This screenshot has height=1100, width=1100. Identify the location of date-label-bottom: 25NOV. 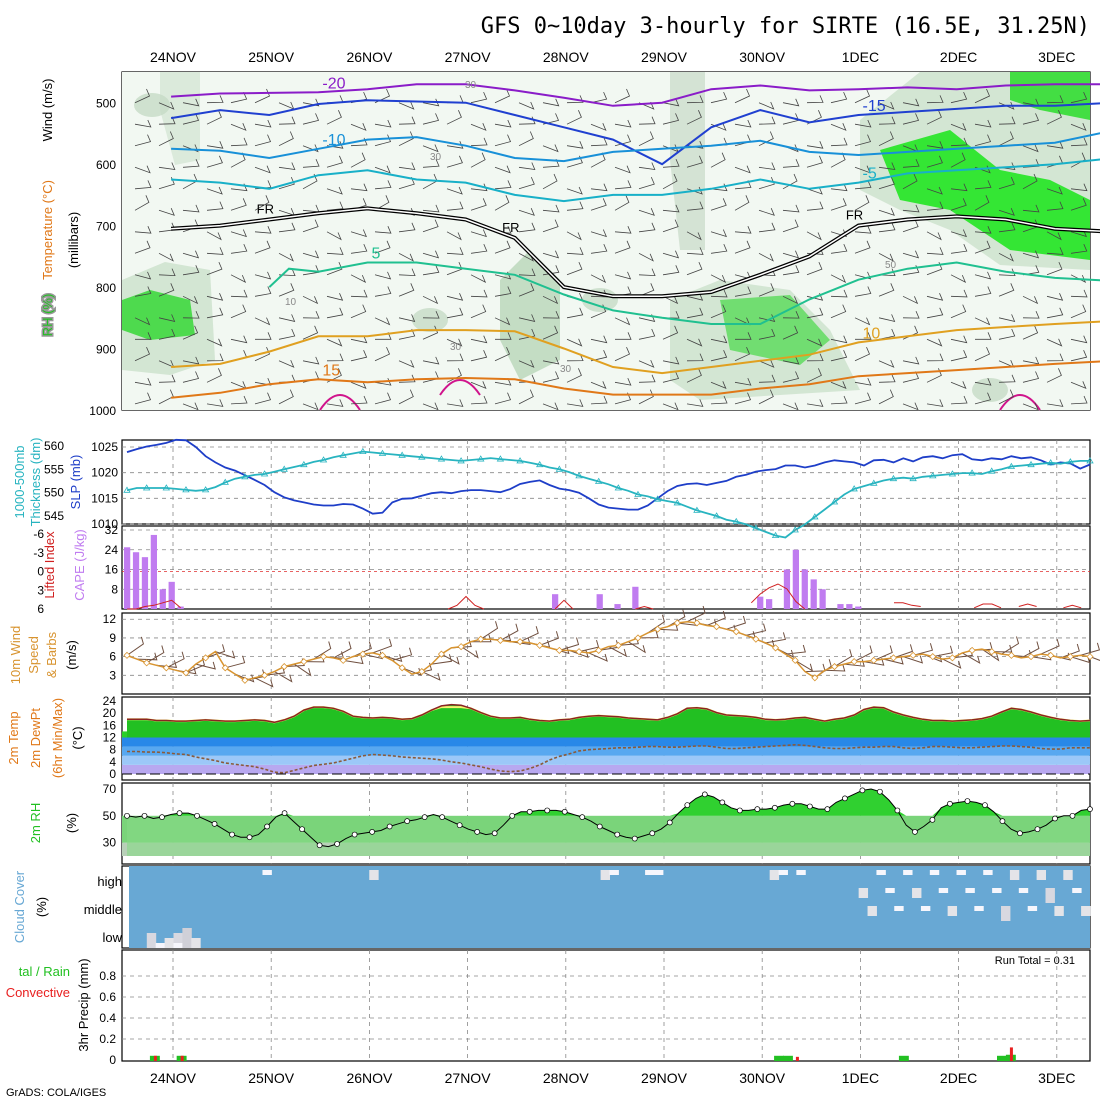
(271, 1078).